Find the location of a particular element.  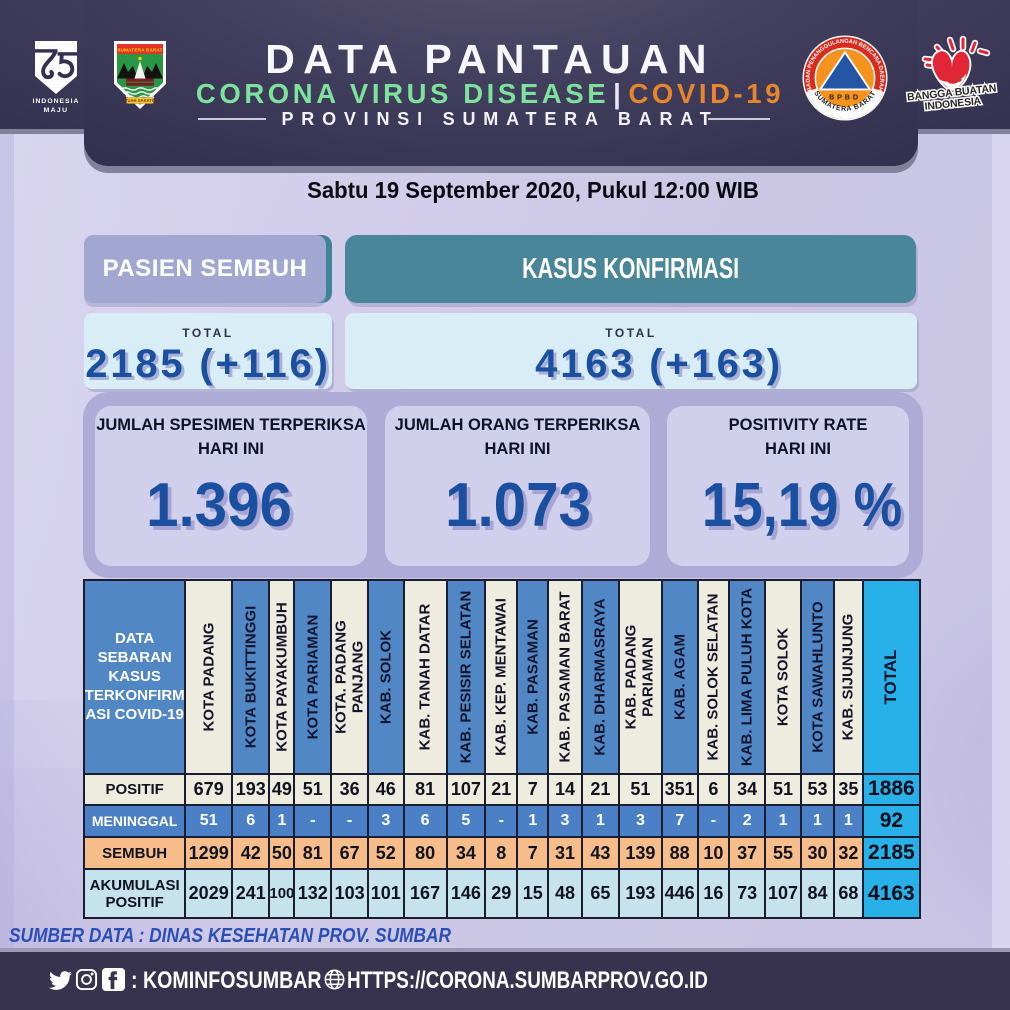

svg-text: MAJU is located at coordinates (56, 110).